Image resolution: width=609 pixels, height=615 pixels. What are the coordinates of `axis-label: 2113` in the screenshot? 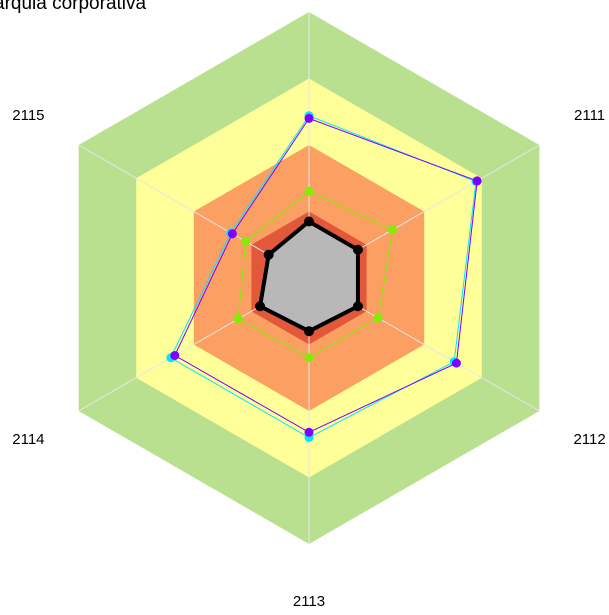 It's located at (309, 601).